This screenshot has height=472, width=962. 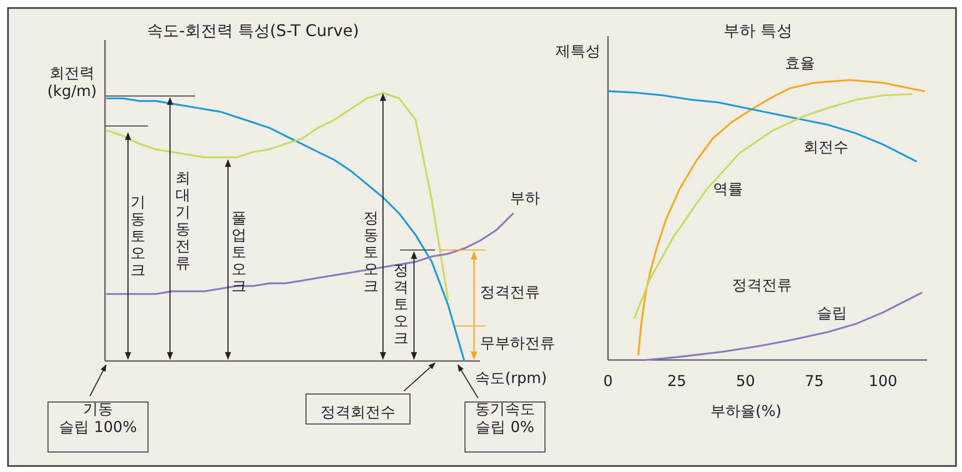 I want to click on chart-title: 속도-회전력 특성(S-T Curve), so click(x=253, y=30).